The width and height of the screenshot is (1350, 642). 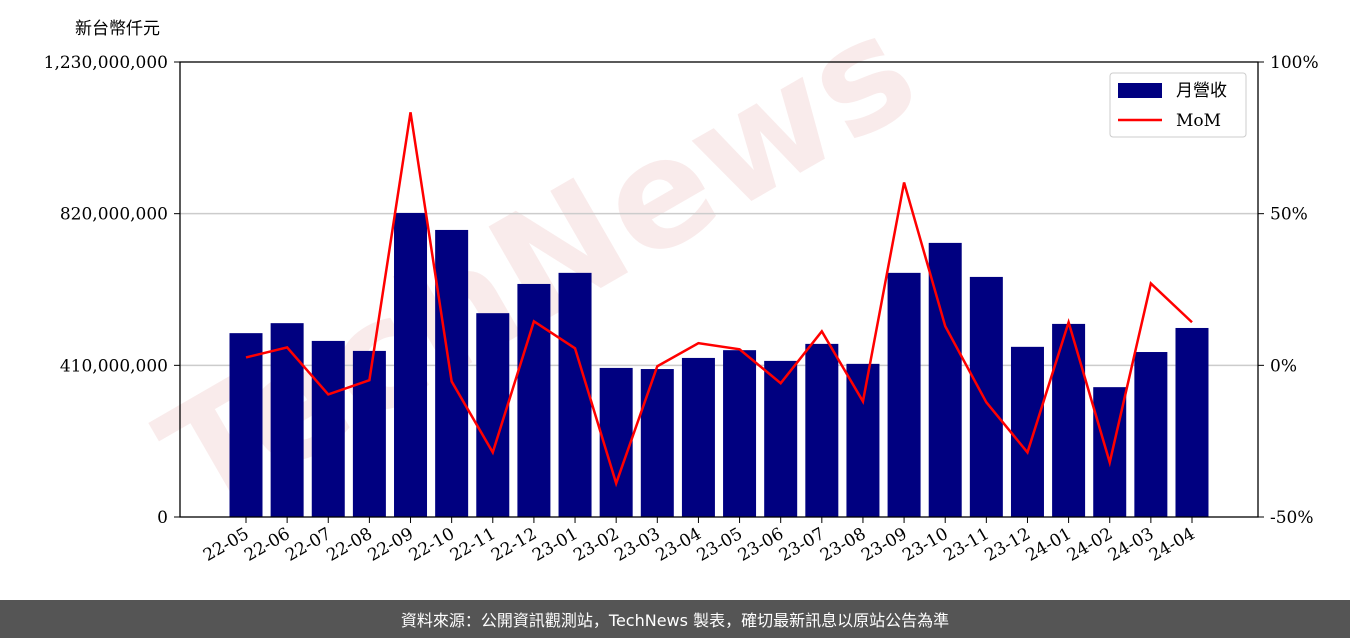 I want to click on x-tick-label: 23-05, so click(x=720, y=545).